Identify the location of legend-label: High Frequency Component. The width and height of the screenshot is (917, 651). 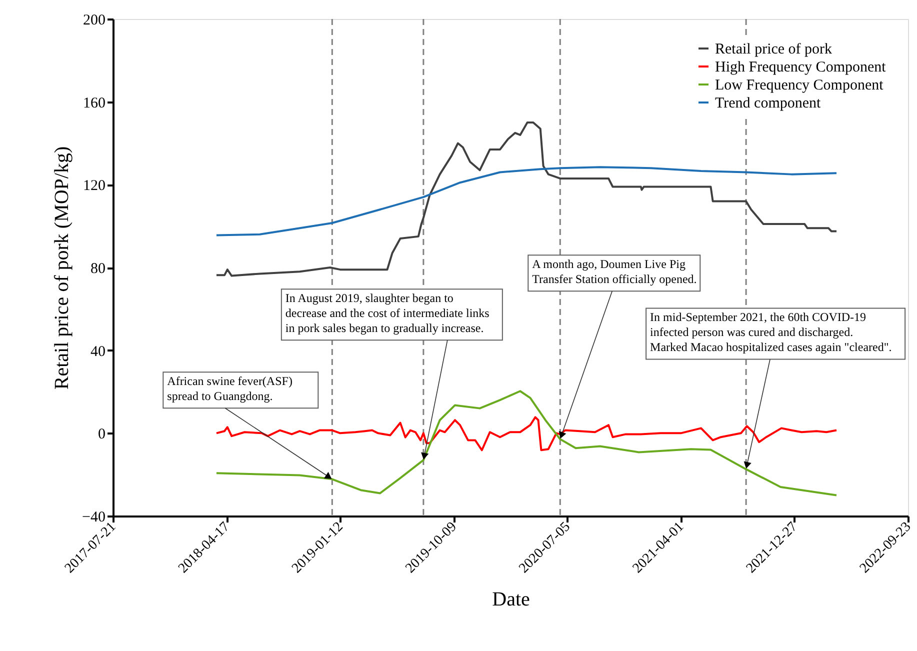
(801, 68).